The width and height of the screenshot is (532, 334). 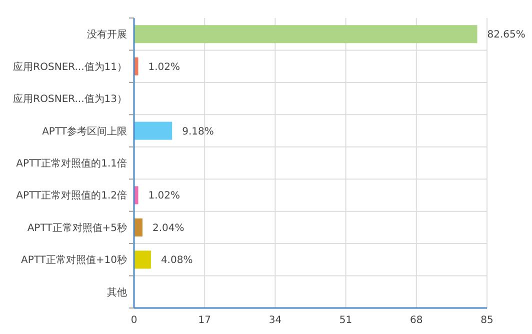 I want to click on x-tick-label: 34, so click(x=275, y=320).